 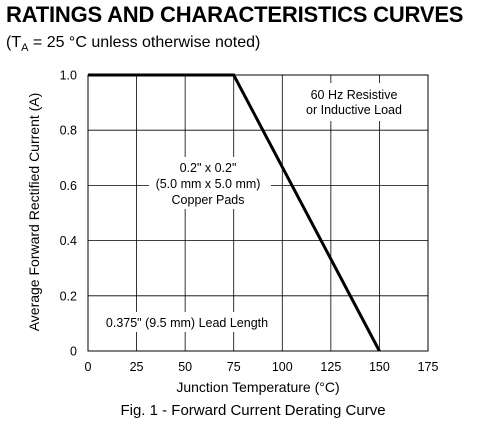 What do you see at coordinates (379, 367) in the screenshot?
I see `x-tick-label: 150` at bounding box center [379, 367].